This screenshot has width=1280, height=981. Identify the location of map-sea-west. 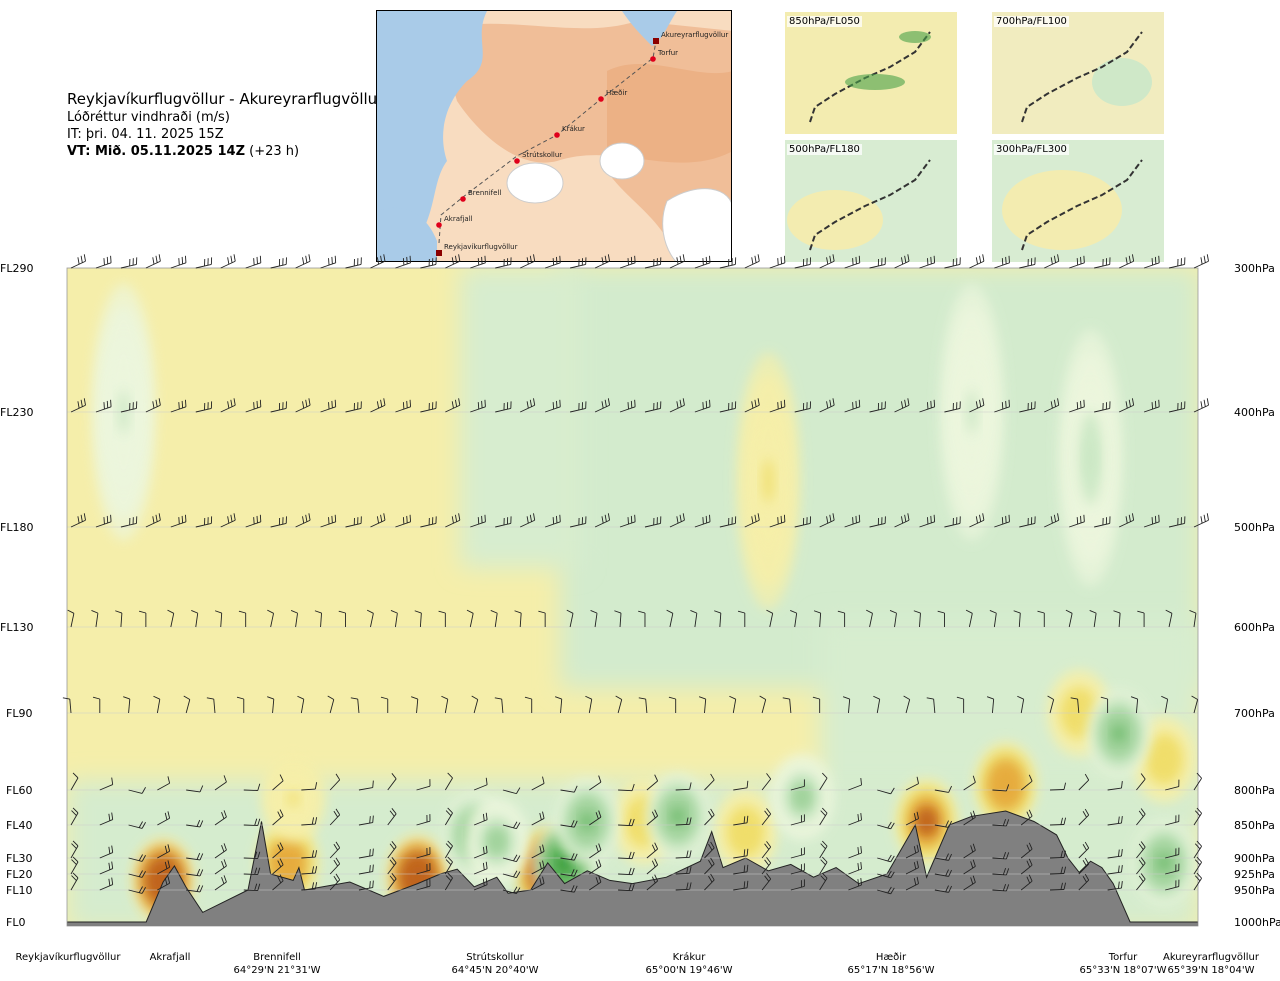
(432, 136).